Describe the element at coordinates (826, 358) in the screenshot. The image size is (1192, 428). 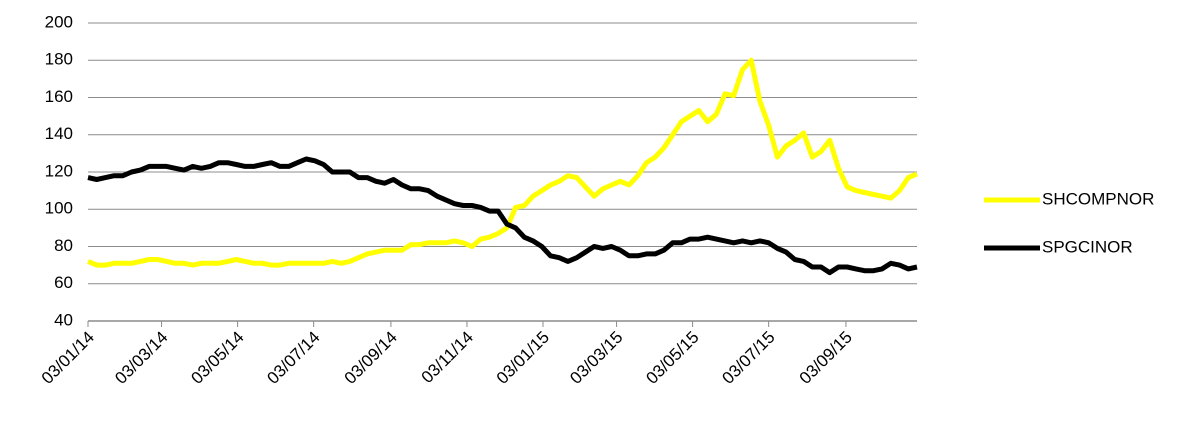
I see `x-tick-label: 03/09/15` at that location.